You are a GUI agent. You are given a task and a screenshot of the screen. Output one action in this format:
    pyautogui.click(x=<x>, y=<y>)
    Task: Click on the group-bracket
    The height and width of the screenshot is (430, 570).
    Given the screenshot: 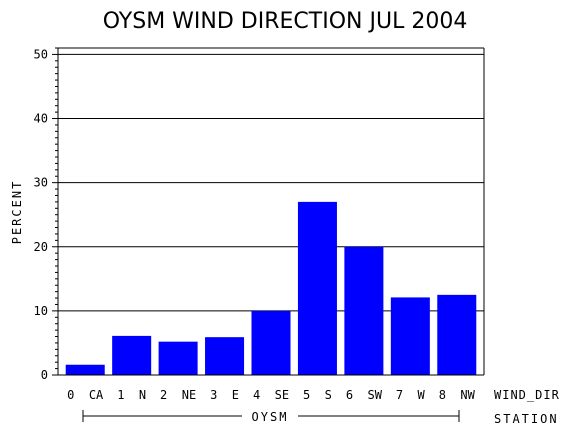 What is the action you would take?
    pyautogui.click(x=271, y=416)
    